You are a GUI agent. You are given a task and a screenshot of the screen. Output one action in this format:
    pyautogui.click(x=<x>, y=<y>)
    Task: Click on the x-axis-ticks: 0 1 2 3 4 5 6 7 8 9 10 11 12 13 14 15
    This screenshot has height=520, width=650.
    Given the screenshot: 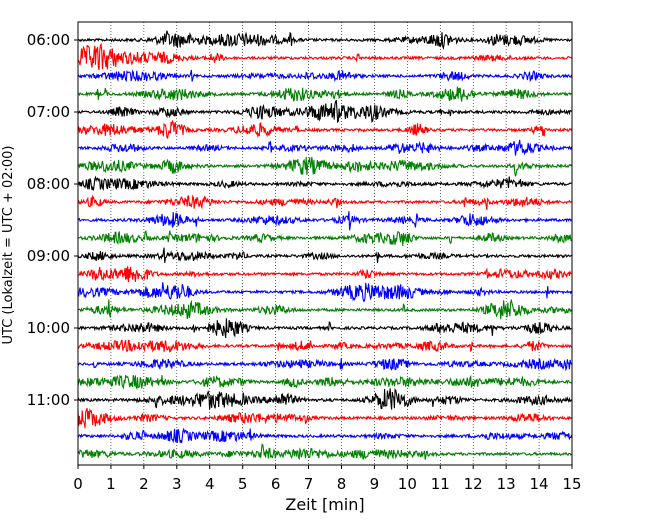 What is the action you would take?
    pyautogui.click(x=327, y=479)
    